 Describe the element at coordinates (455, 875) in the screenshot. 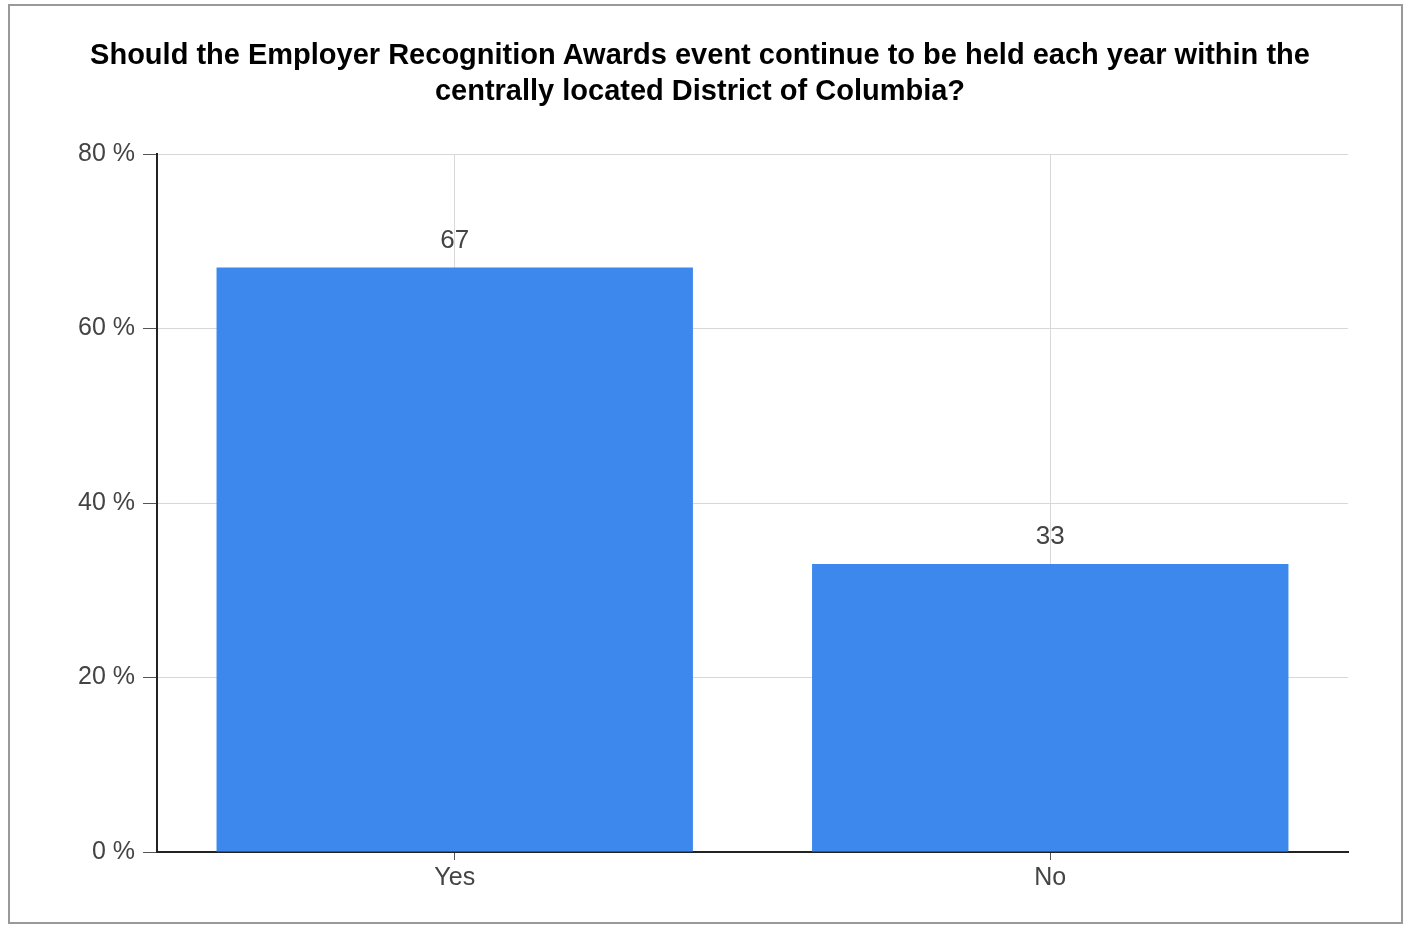

I see `x-tick-label: Yes` at that location.